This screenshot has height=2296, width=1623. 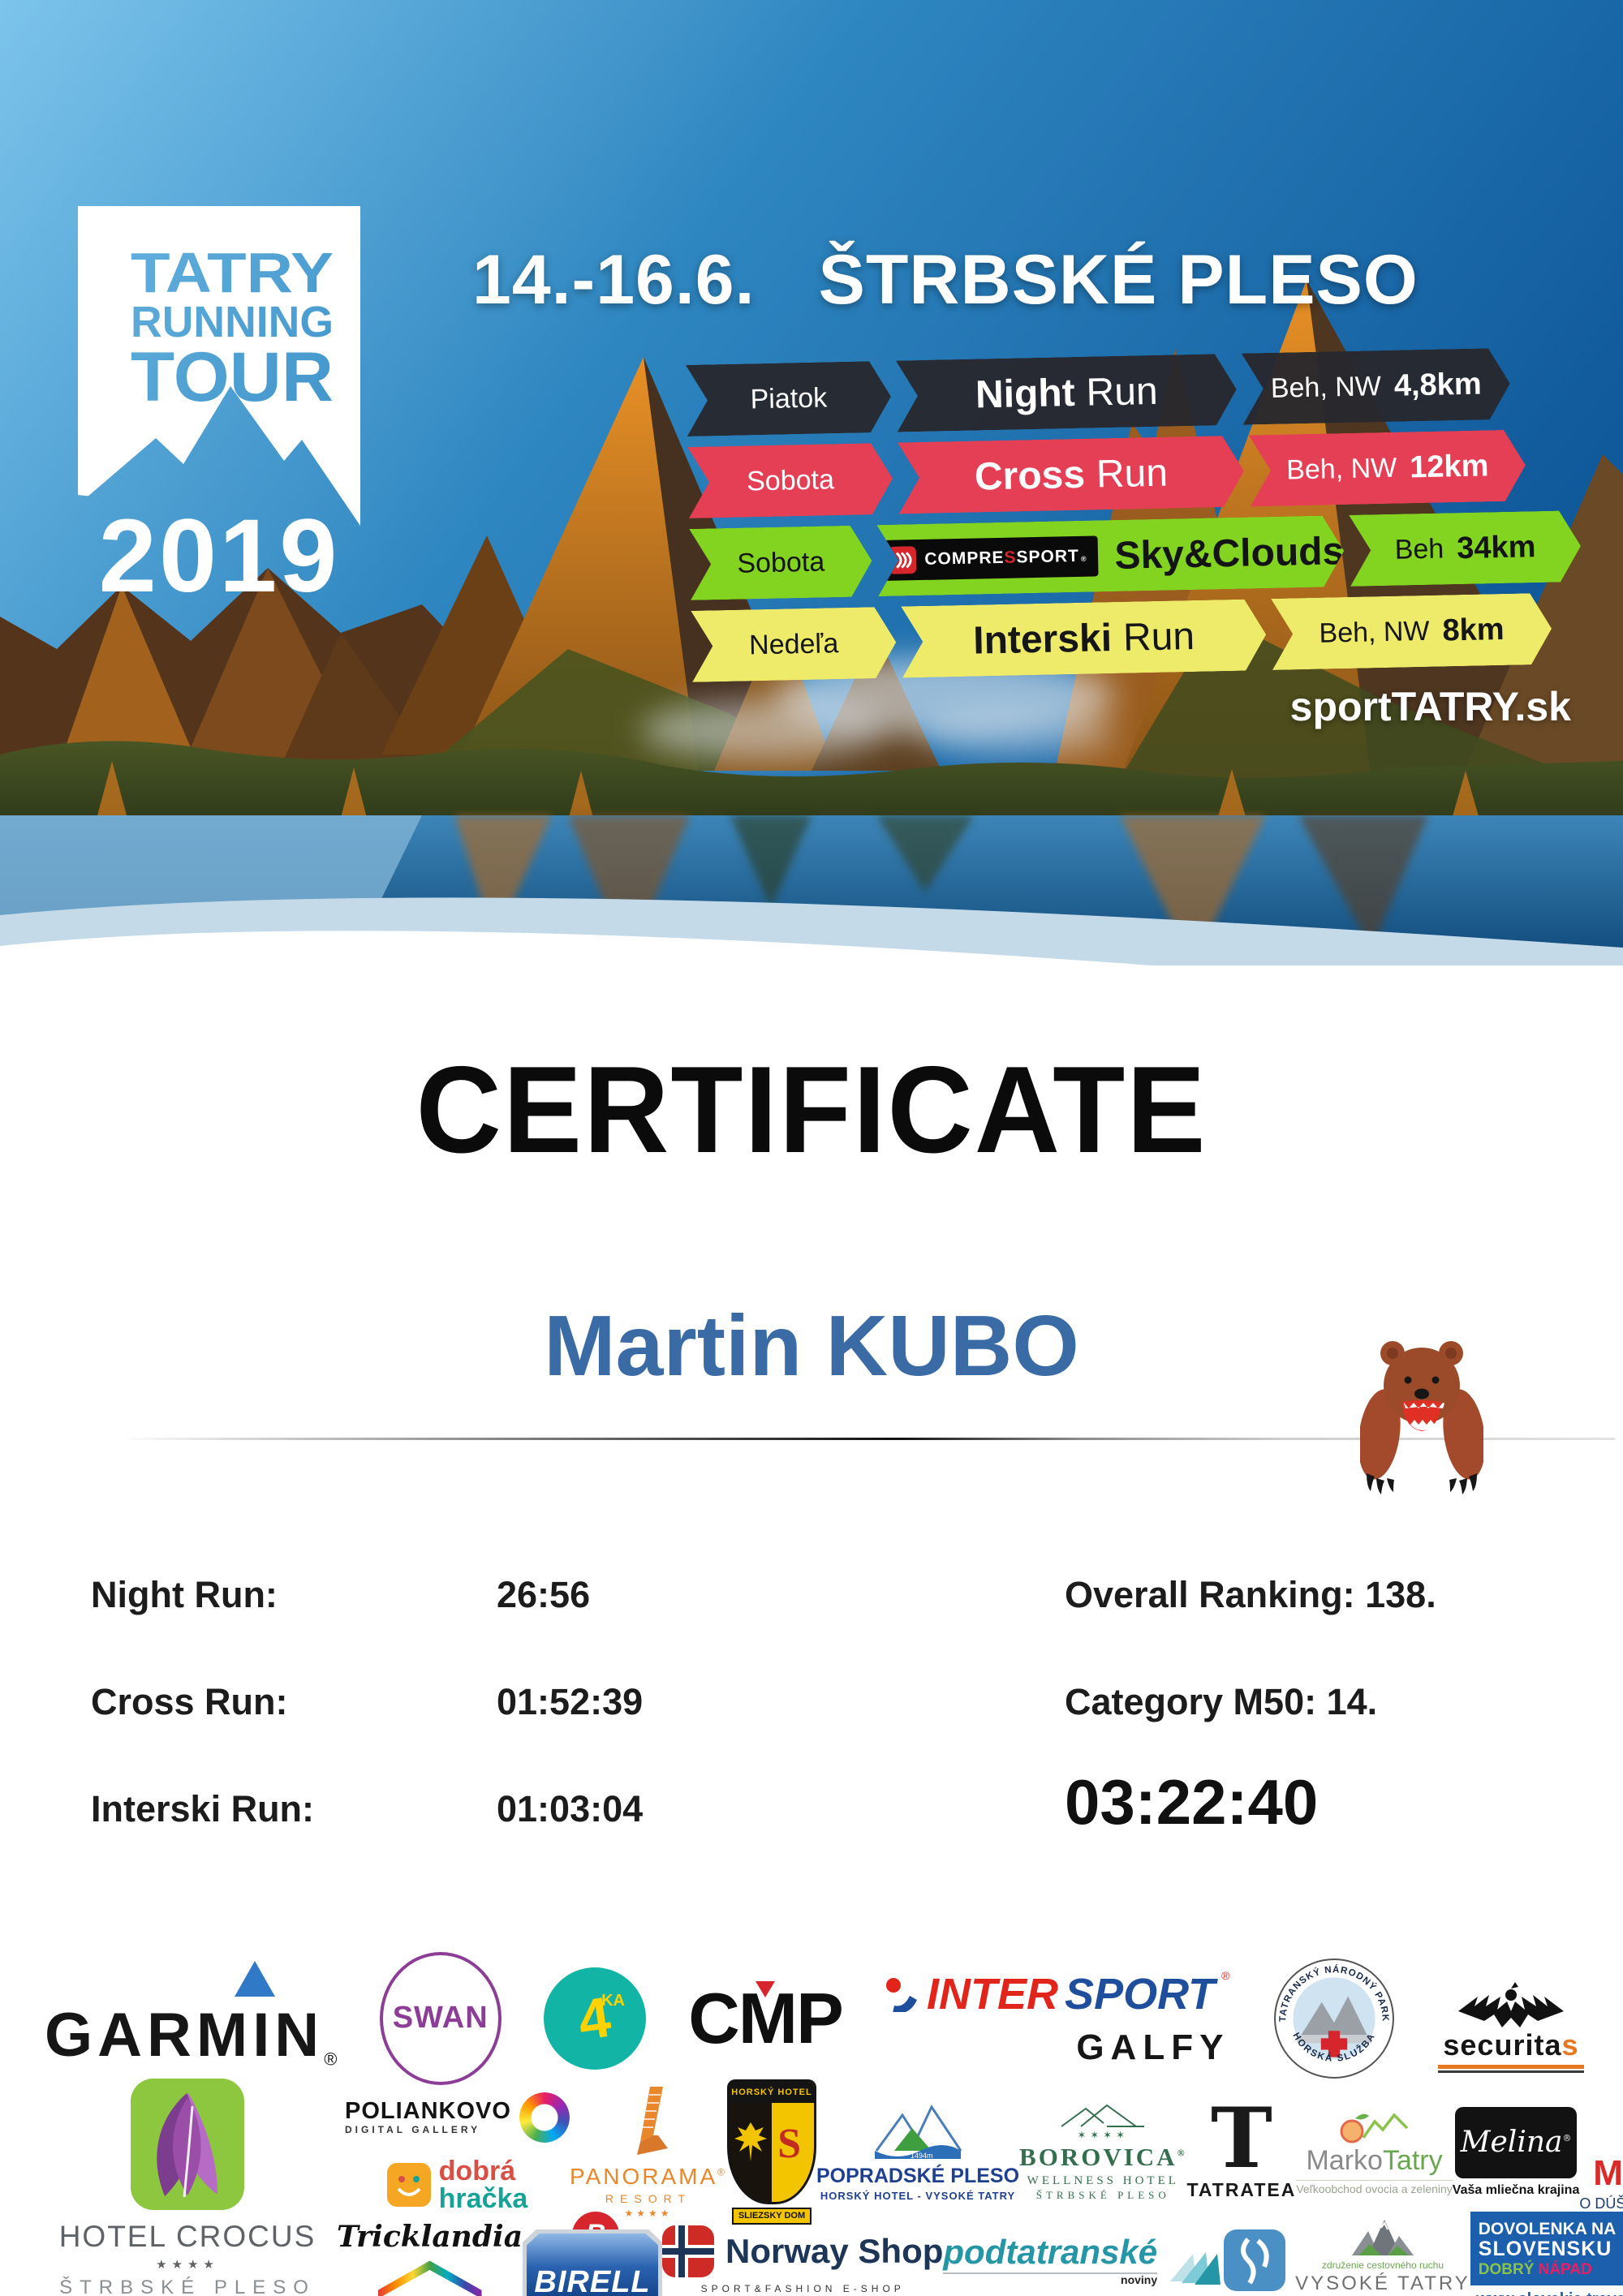 What do you see at coordinates (1510, 2071) in the screenshot?
I see `securitas-dark-bar` at bounding box center [1510, 2071].